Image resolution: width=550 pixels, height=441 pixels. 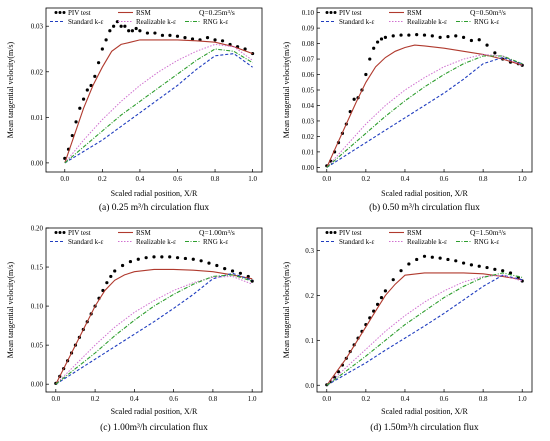 I want to click on y-tick-label: 0.00, so click(x=308, y=168).